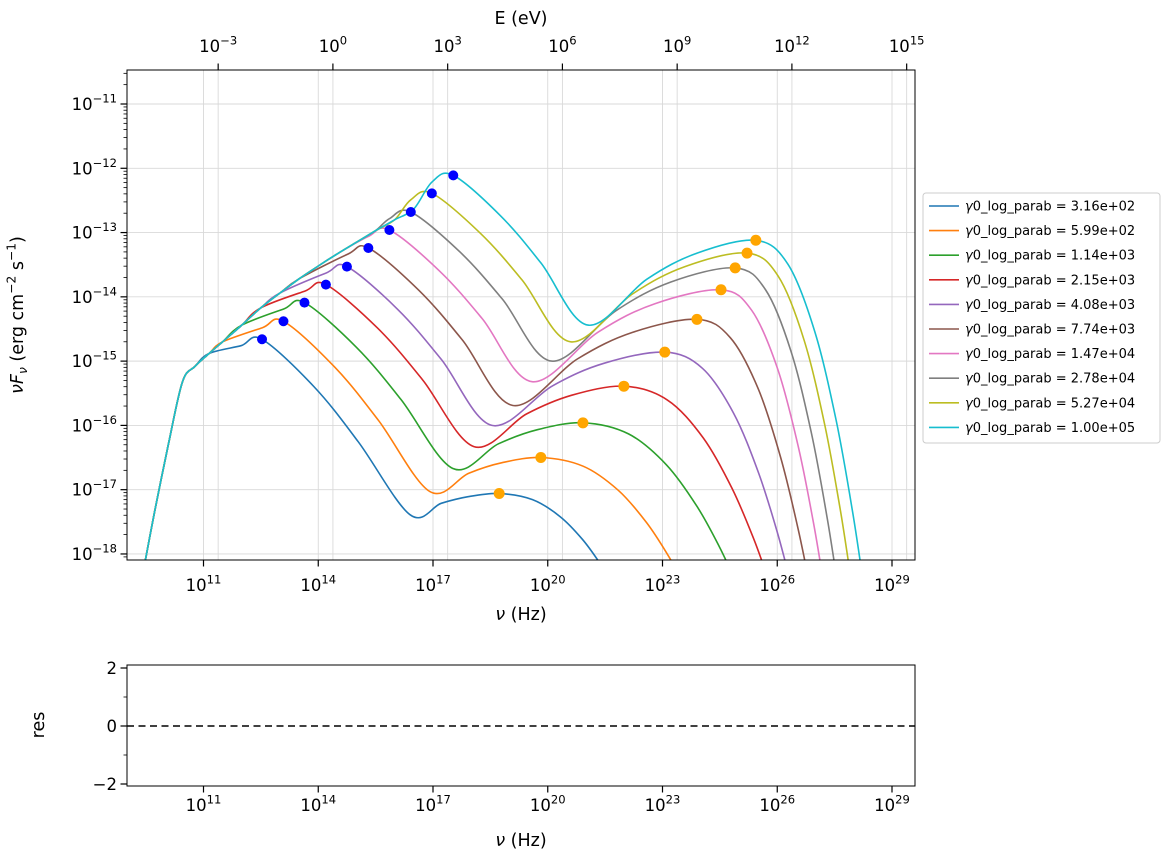  Describe the element at coordinates (892, 804) in the screenshot. I see `res-x-tick-label: 1029` at that location.